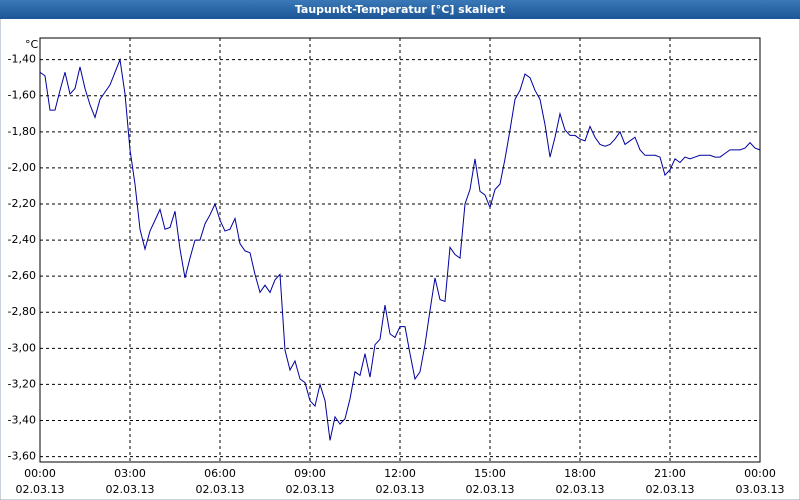 The image size is (800, 500). I want to click on x-tick-label: 18:00, so click(580, 473).